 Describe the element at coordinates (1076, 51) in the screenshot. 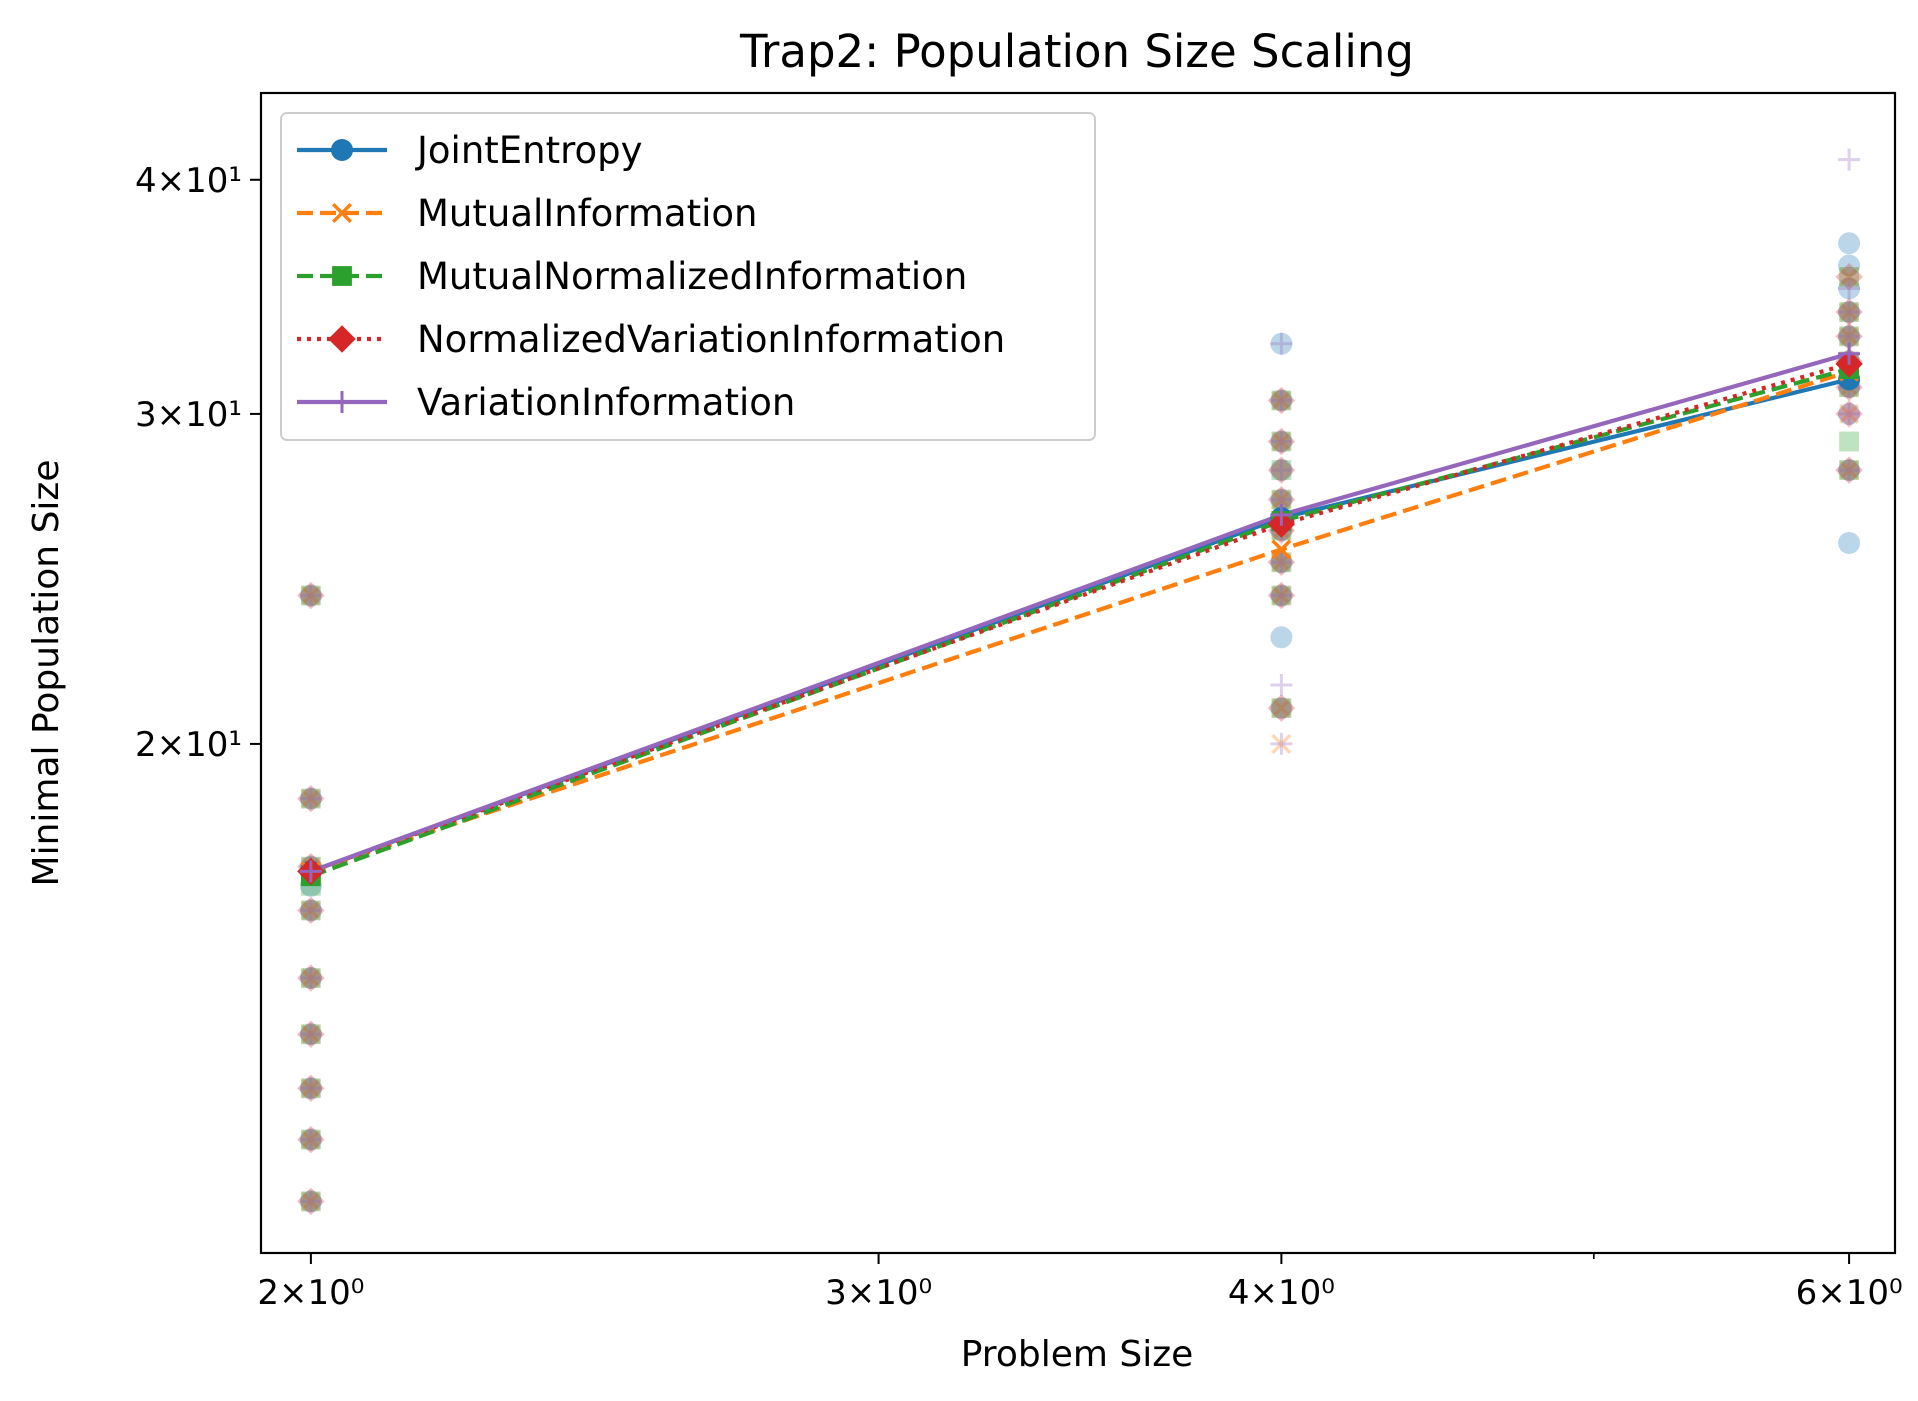

I see `chart-title: Trap2: Population Size Scaling` at that location.